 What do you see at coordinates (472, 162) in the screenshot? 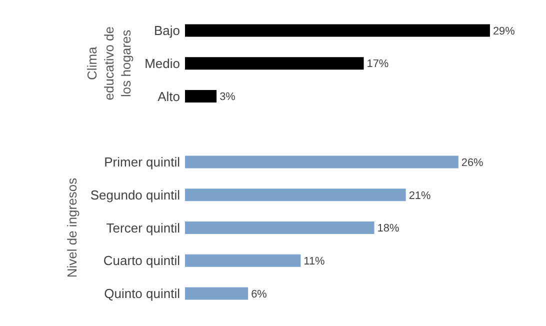
I see `data-label: 26%` at bounding box center [472, 162].